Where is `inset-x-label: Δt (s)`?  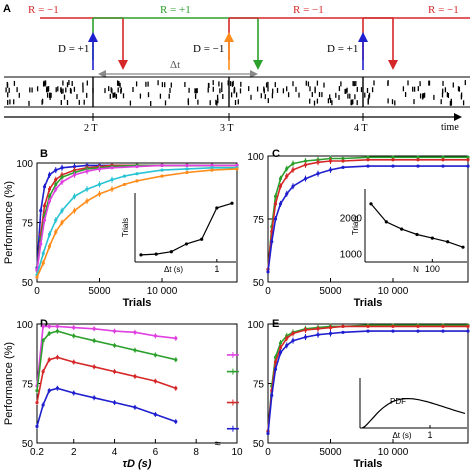
inset-x-label: Δt (s) is located at coordinates (173, 269).